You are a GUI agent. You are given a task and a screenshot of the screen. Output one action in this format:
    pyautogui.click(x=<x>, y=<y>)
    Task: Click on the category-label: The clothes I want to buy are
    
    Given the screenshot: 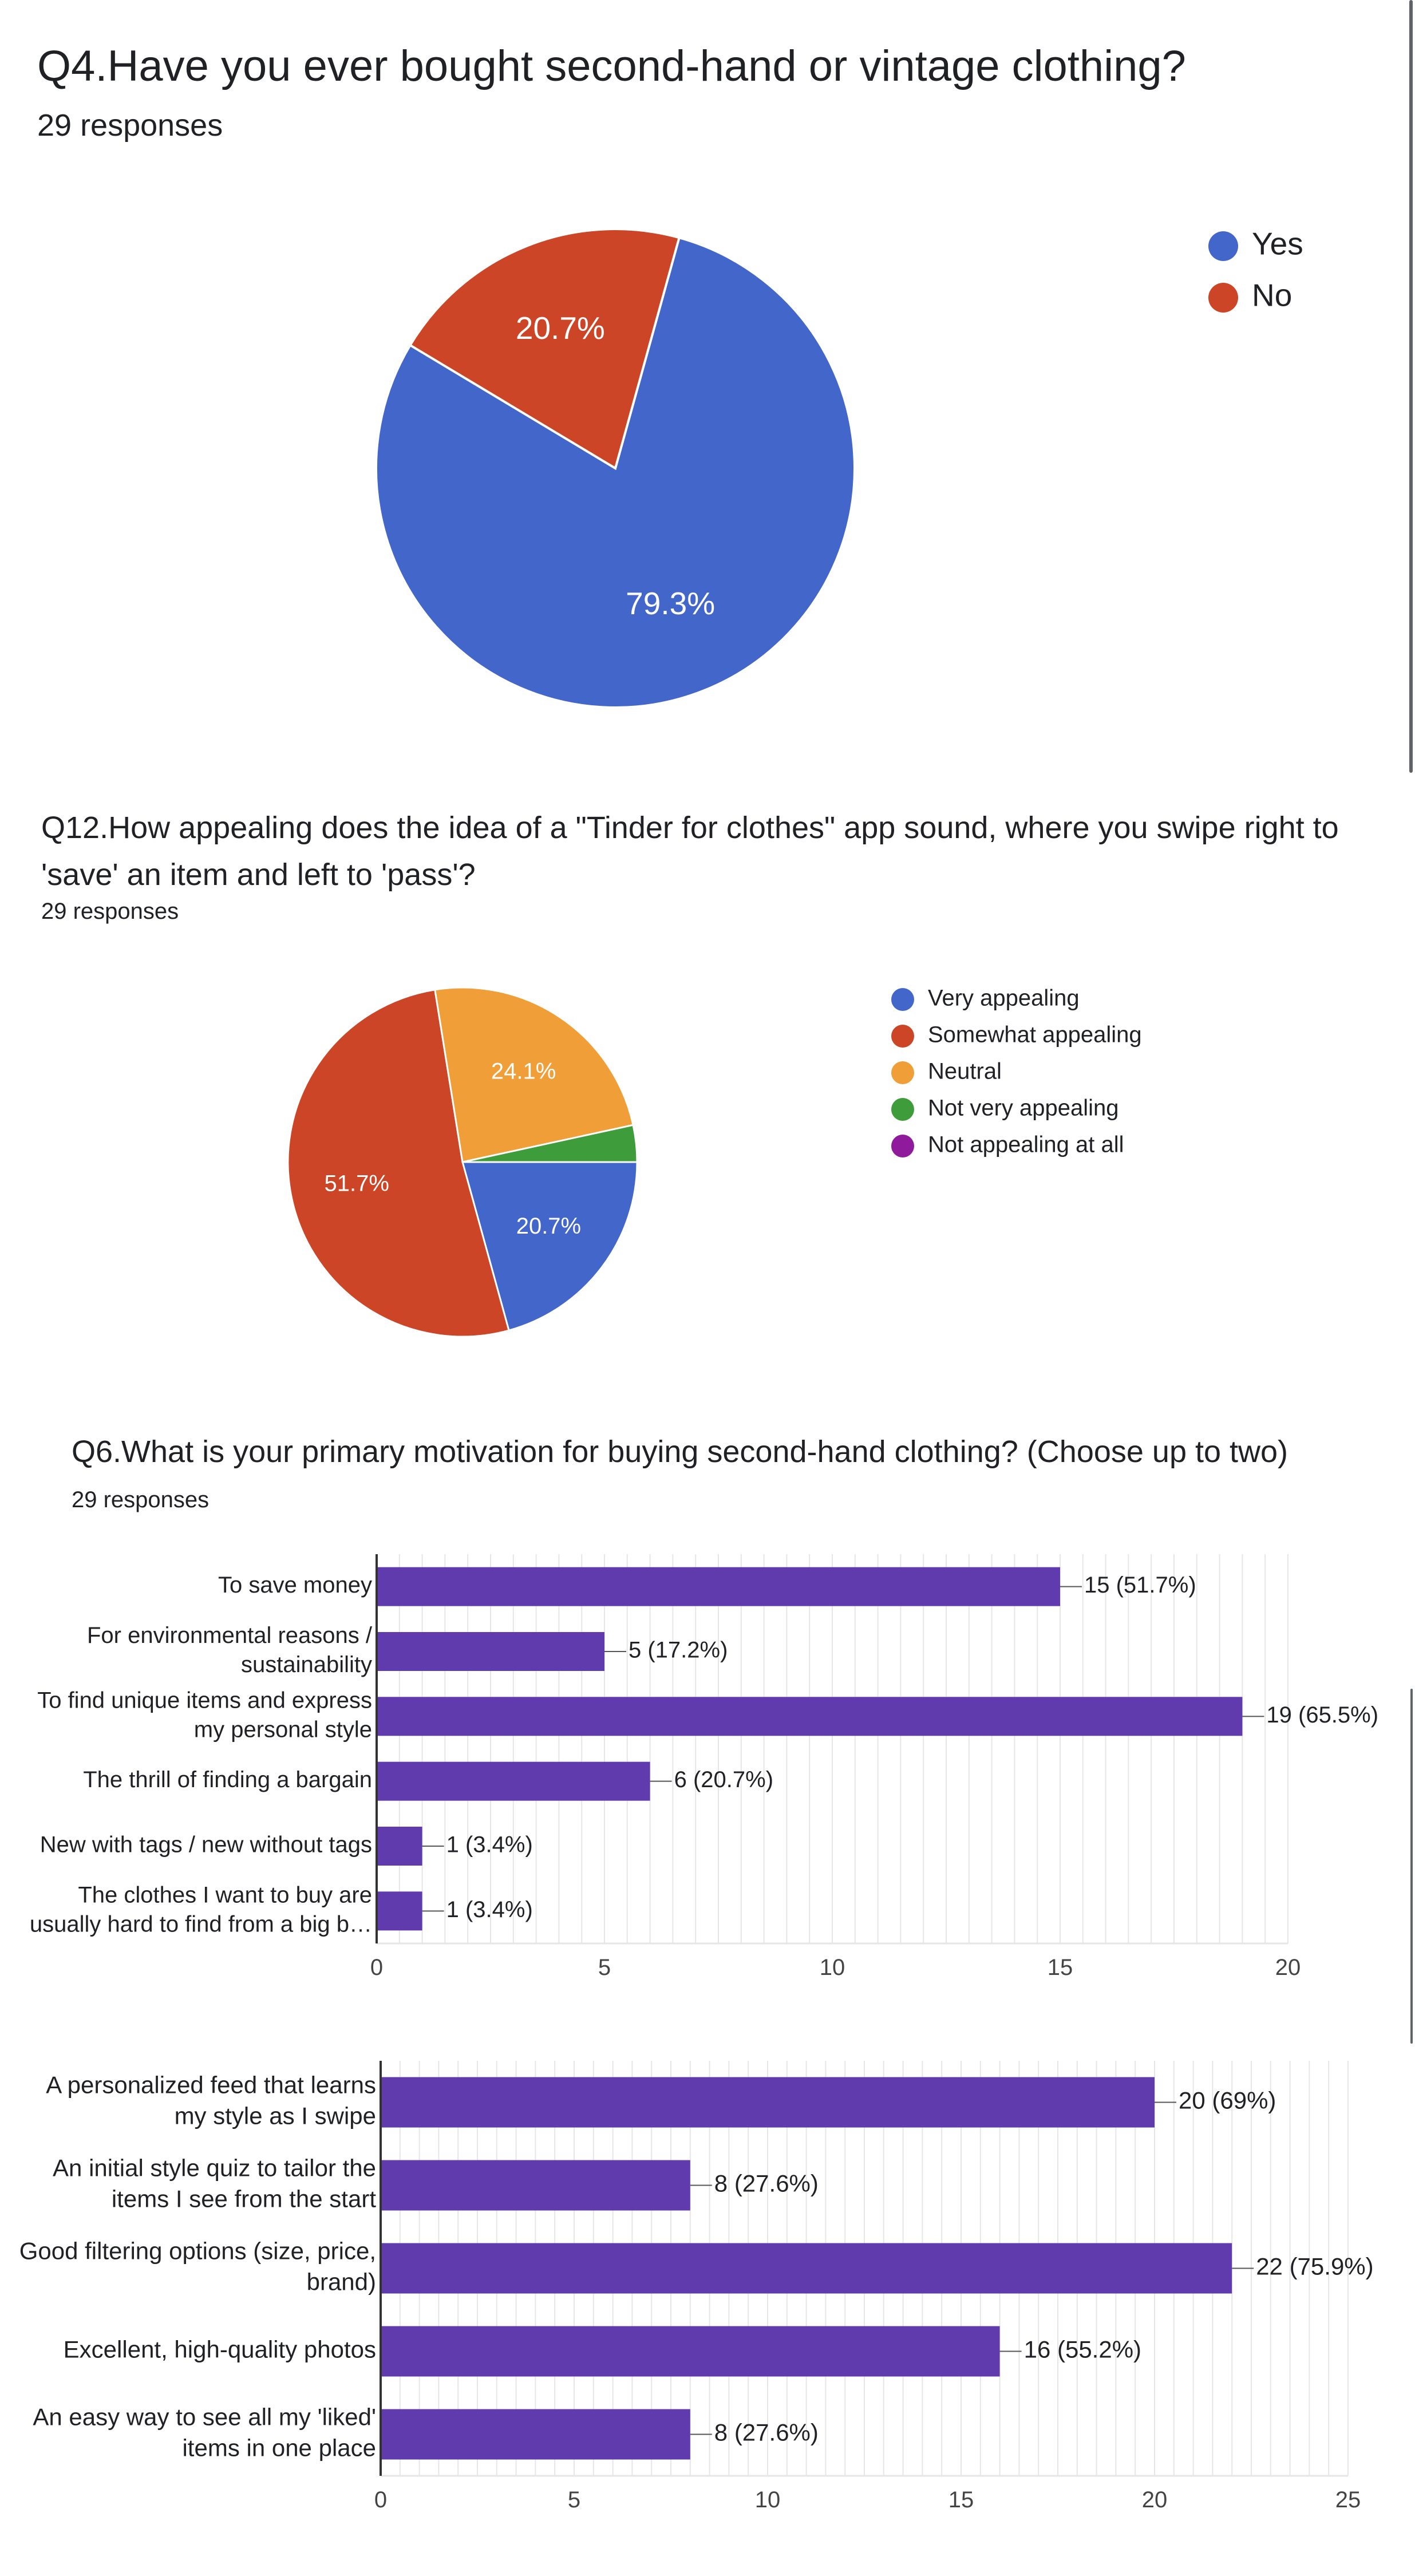 What is the action you would take?
    pyautogui.click(x=225, y=1894)
    